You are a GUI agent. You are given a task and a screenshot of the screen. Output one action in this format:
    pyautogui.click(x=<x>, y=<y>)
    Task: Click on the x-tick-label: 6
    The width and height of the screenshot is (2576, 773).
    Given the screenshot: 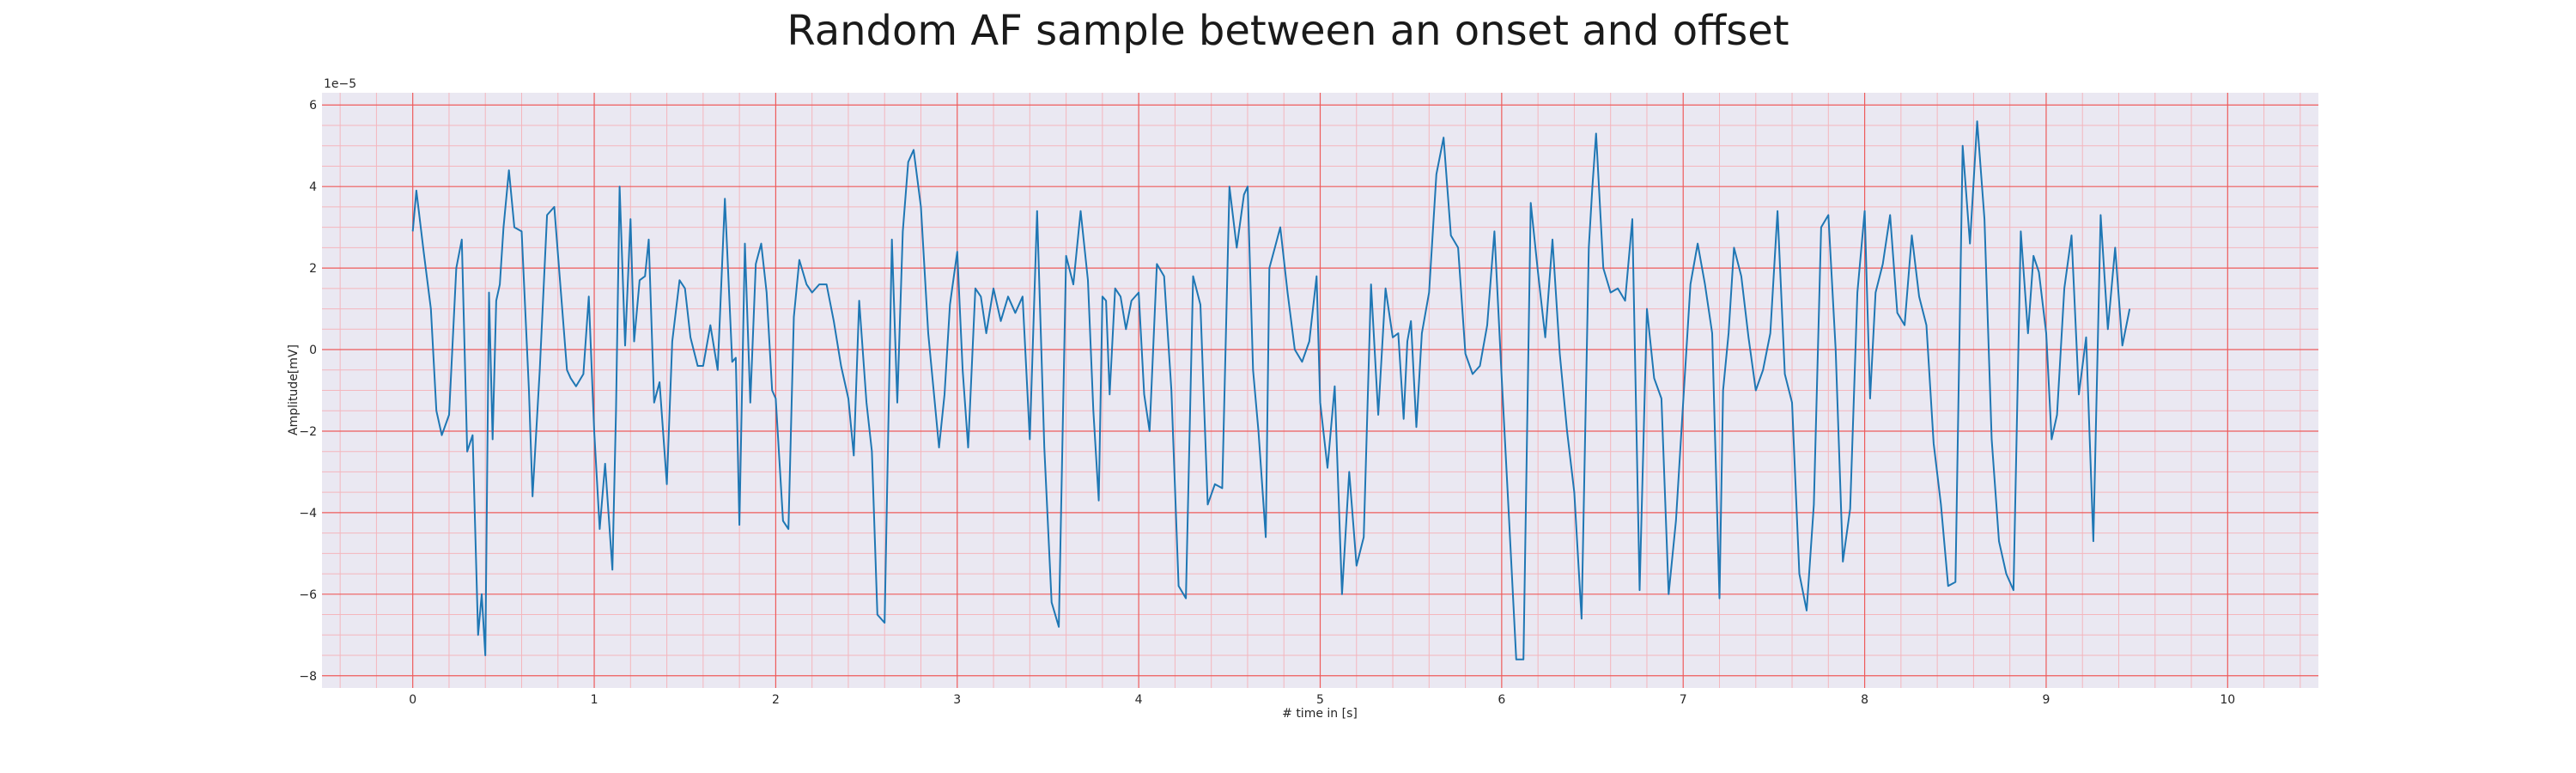 What is the action you would take?
    pyautogui.click(x=1502, y=700)
    